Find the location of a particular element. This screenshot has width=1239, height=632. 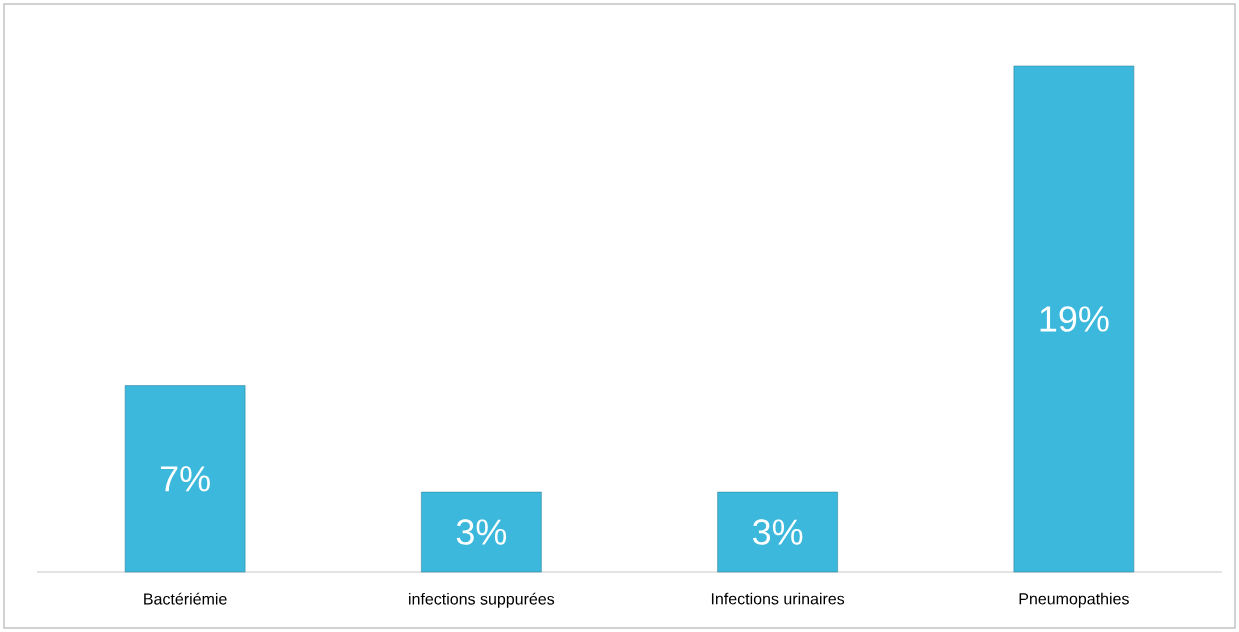

x-tick-label: infections suppurées is located at coordinates (482, 600).